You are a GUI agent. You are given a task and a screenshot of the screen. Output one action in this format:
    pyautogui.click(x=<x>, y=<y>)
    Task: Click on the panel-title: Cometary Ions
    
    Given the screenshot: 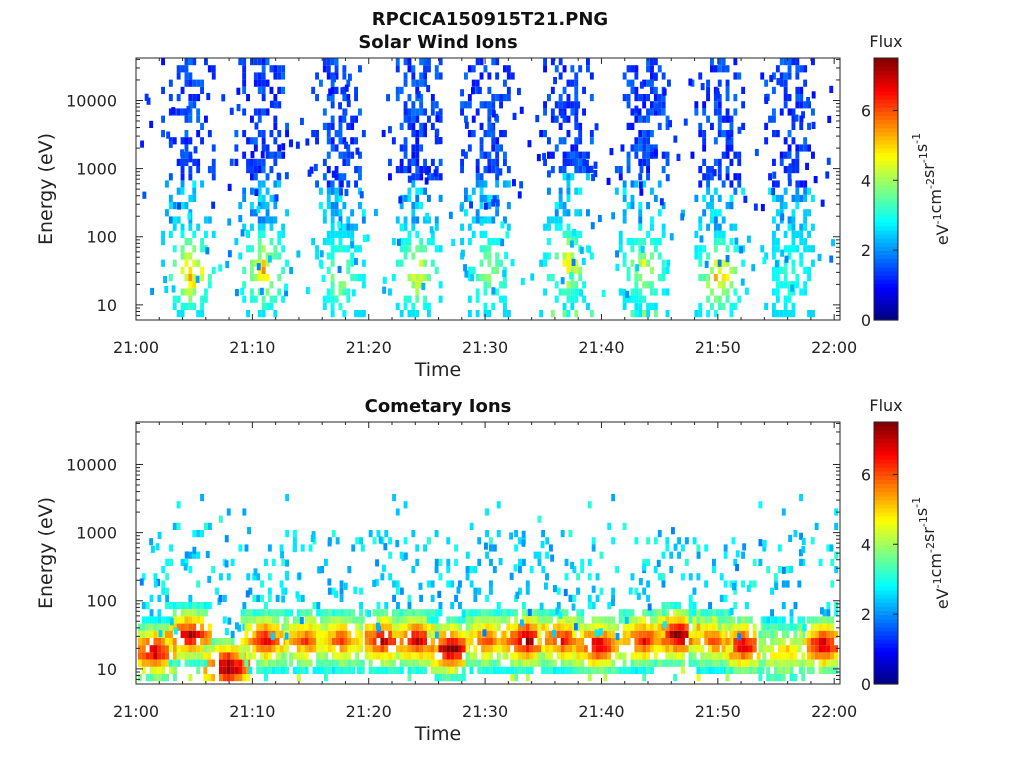 What is the action you would take?
    pyautogui.click(x=438, y=406)
    